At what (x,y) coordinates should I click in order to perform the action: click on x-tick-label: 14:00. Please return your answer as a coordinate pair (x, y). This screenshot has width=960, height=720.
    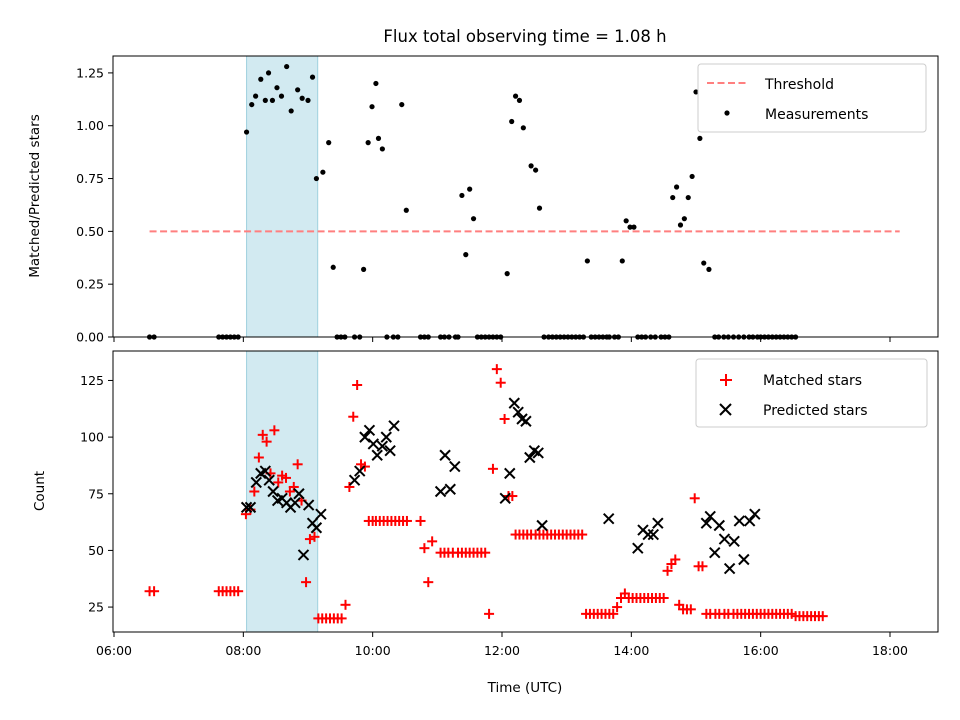
    Looking at the image, I should click on (631, 650).